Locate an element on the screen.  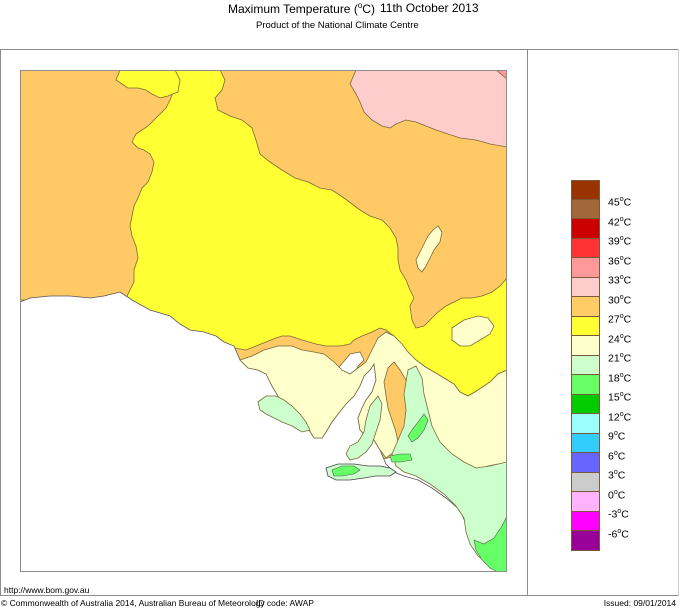
legend-swatch-neg6 is located at coordinates (585, 521).